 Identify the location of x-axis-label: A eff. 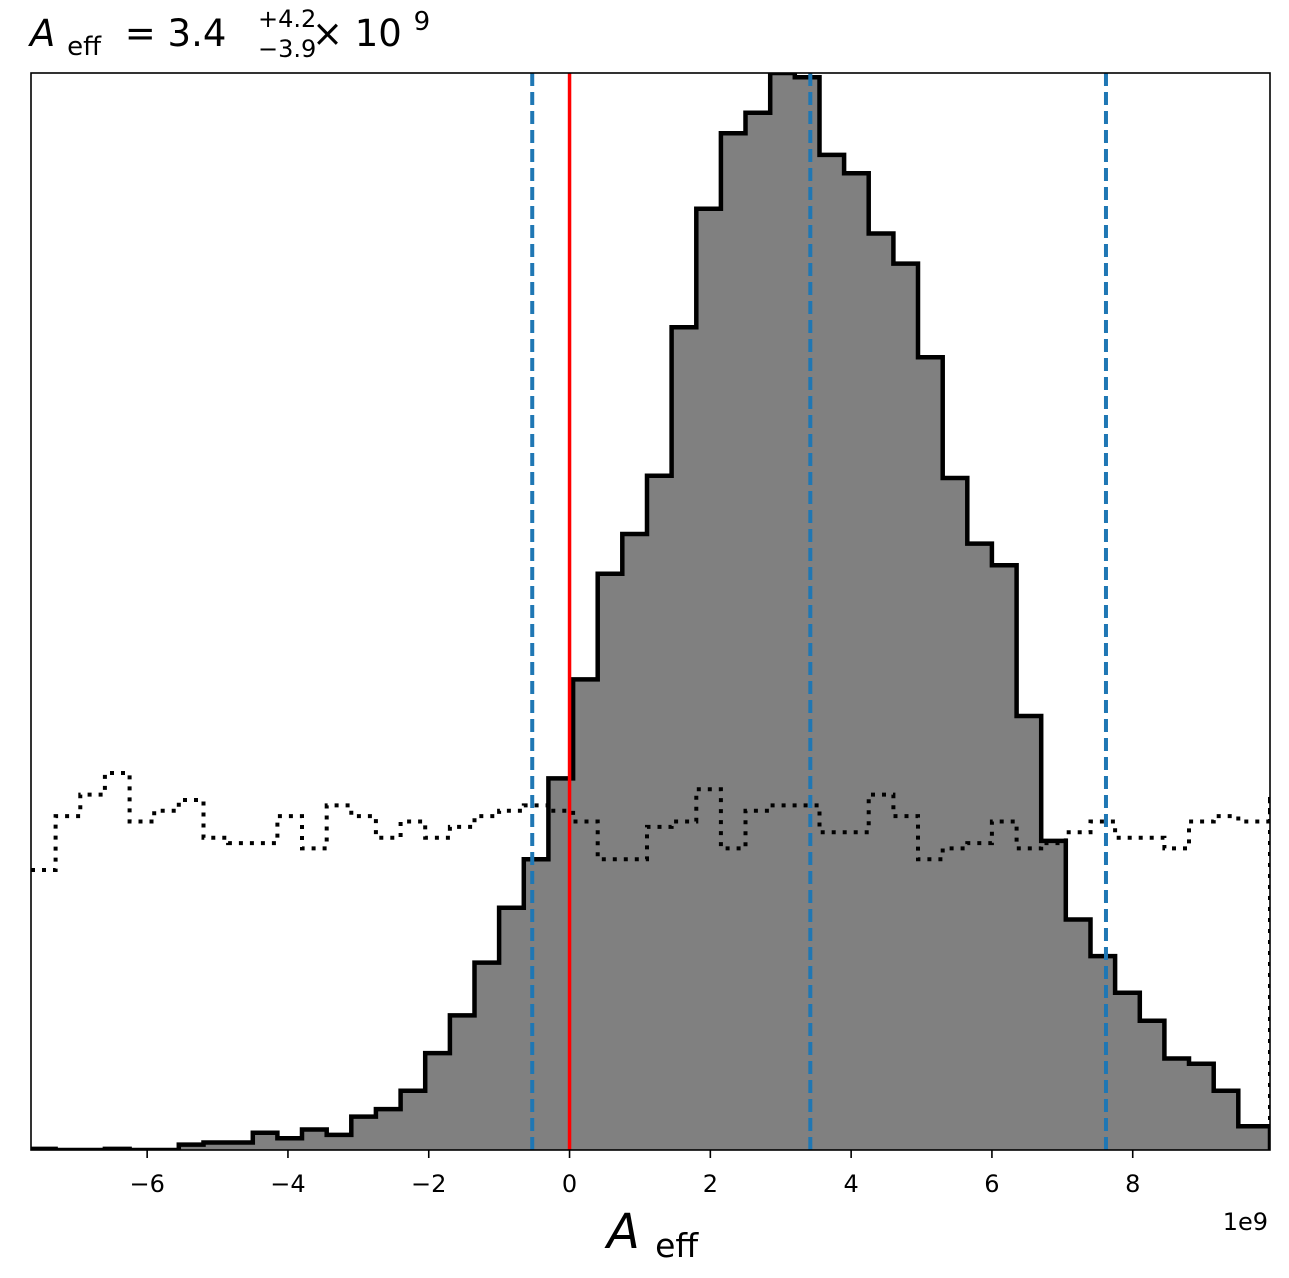
(651, 1234).